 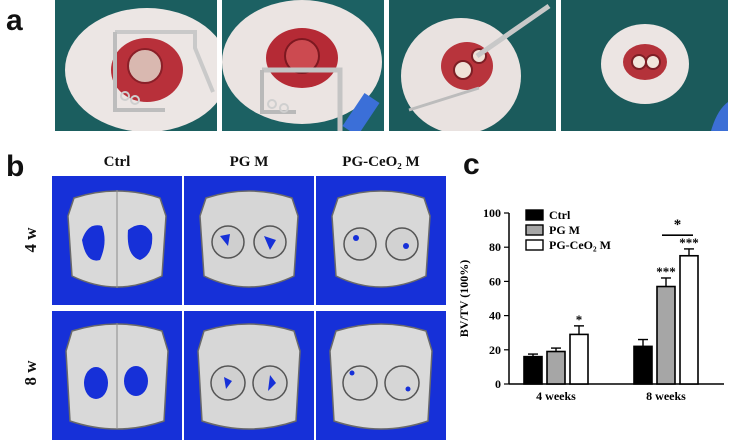 What do you see at coordinates (249, 240) in the screenshot?
I see `microct-pgm-4w` at bounding box center [249, 240].